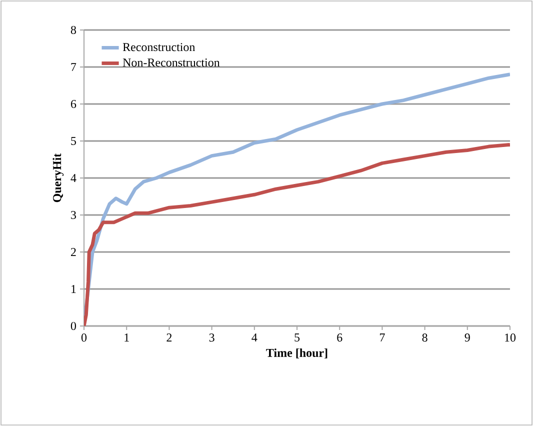 This screenshot has width=533, height=426. I want to click on y-tick-label: 2, so click(73, 252).